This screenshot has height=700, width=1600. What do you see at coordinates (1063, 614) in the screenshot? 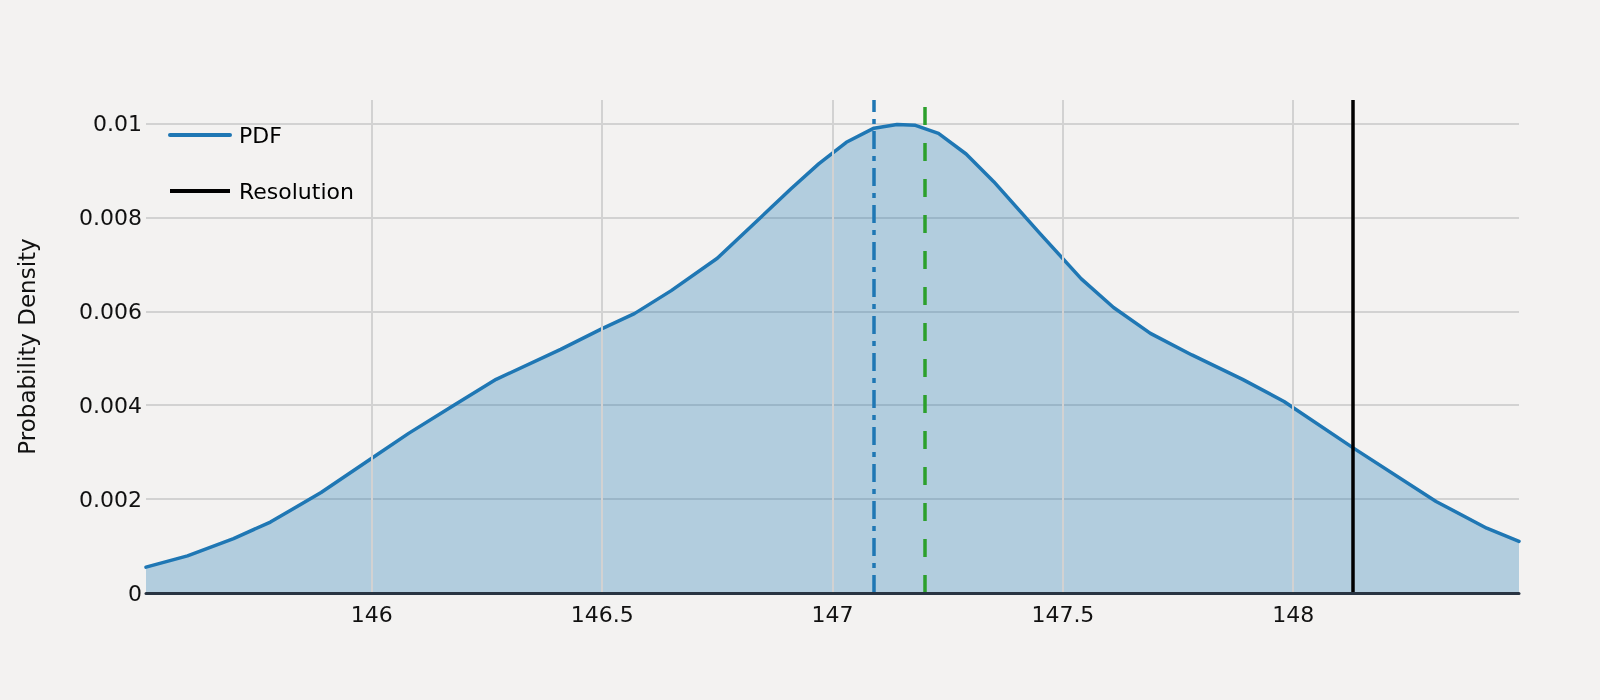
I see `x-tick-label: 147.5` at bounding box center [1063, 614].